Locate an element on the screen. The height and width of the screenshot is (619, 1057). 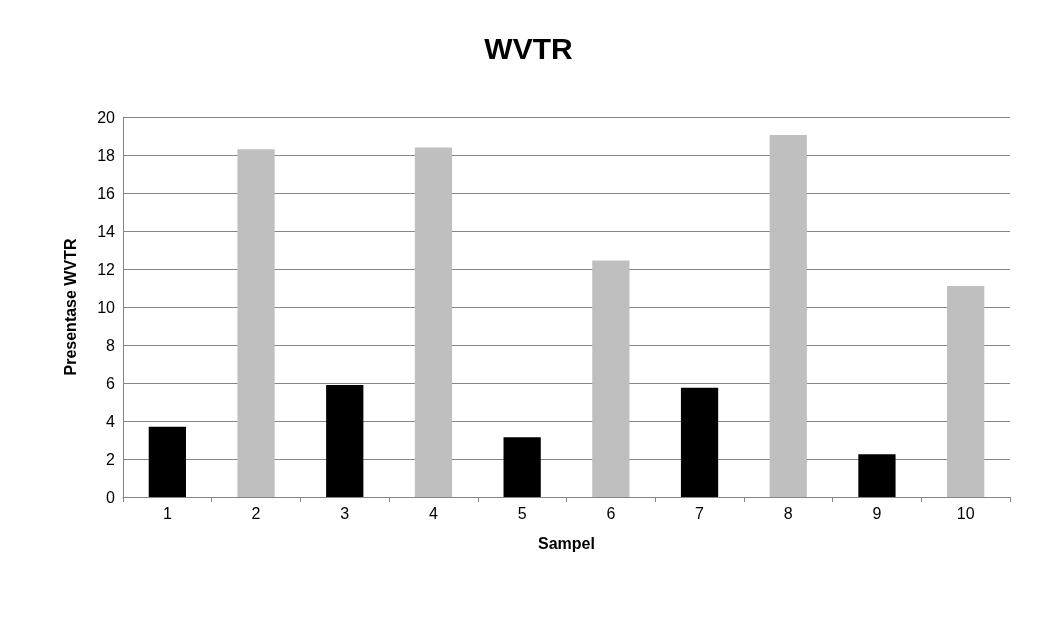
x-axis-title: Sampel is located at coordinates (566, 543).